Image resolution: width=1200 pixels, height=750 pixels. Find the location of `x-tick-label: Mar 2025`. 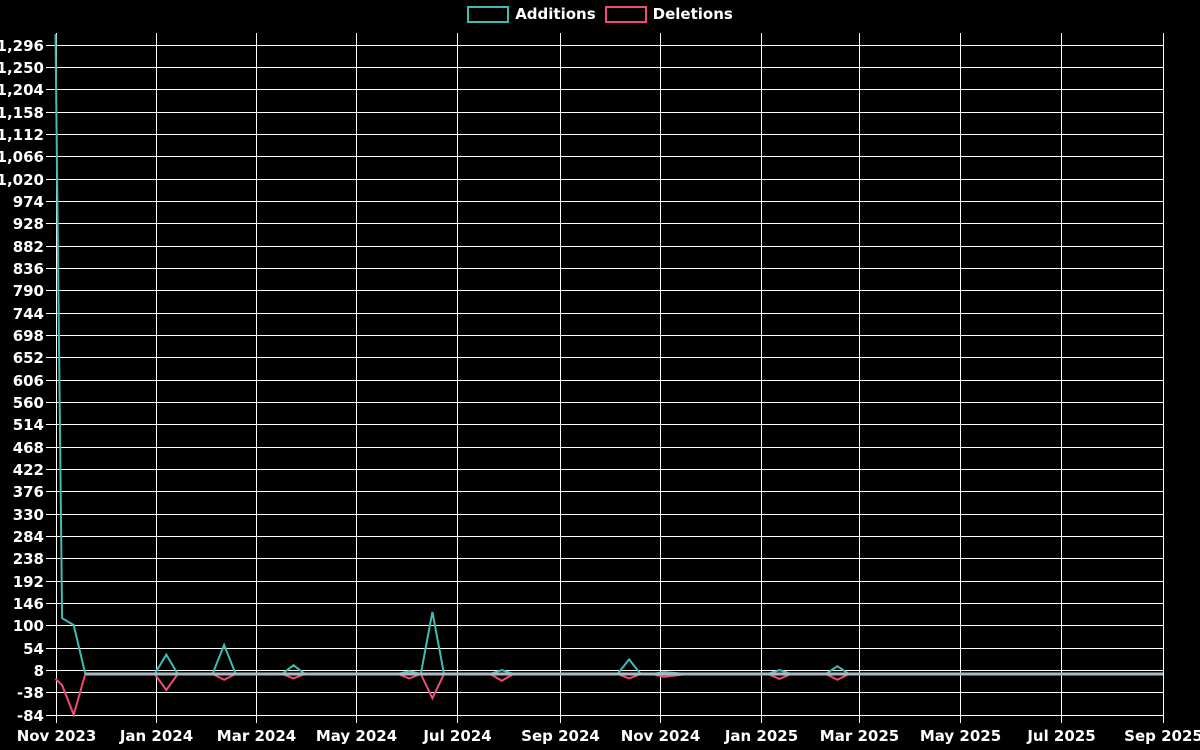

x-tick-label: Mar 2025 is located at coordinates (859, 736).